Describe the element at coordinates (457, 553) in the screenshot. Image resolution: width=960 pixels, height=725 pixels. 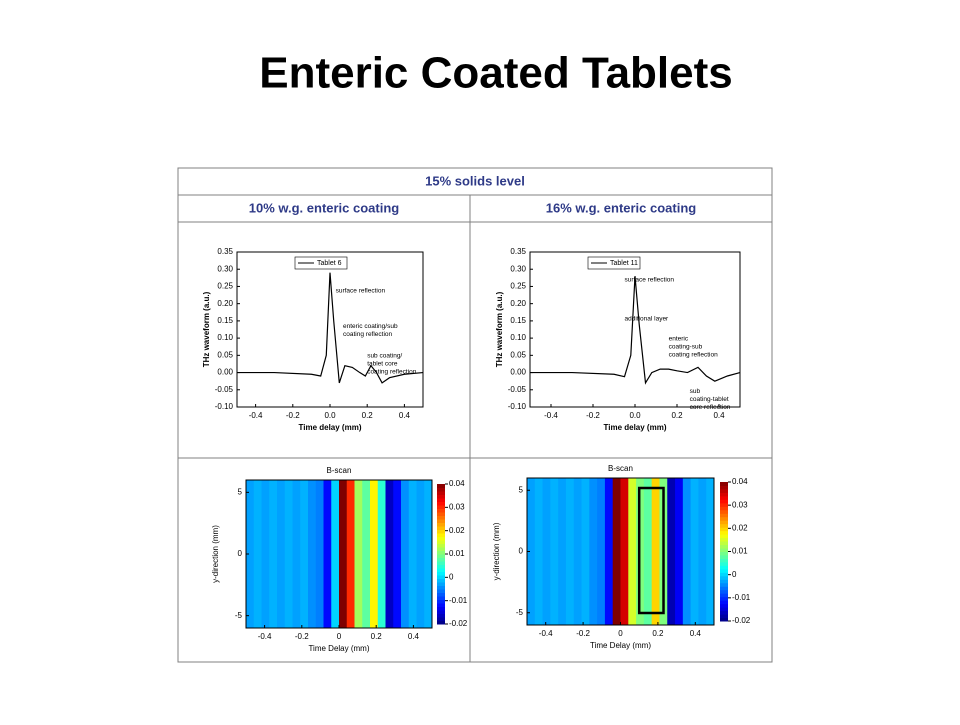
I see `colorbar-label: 0.01` at that location.